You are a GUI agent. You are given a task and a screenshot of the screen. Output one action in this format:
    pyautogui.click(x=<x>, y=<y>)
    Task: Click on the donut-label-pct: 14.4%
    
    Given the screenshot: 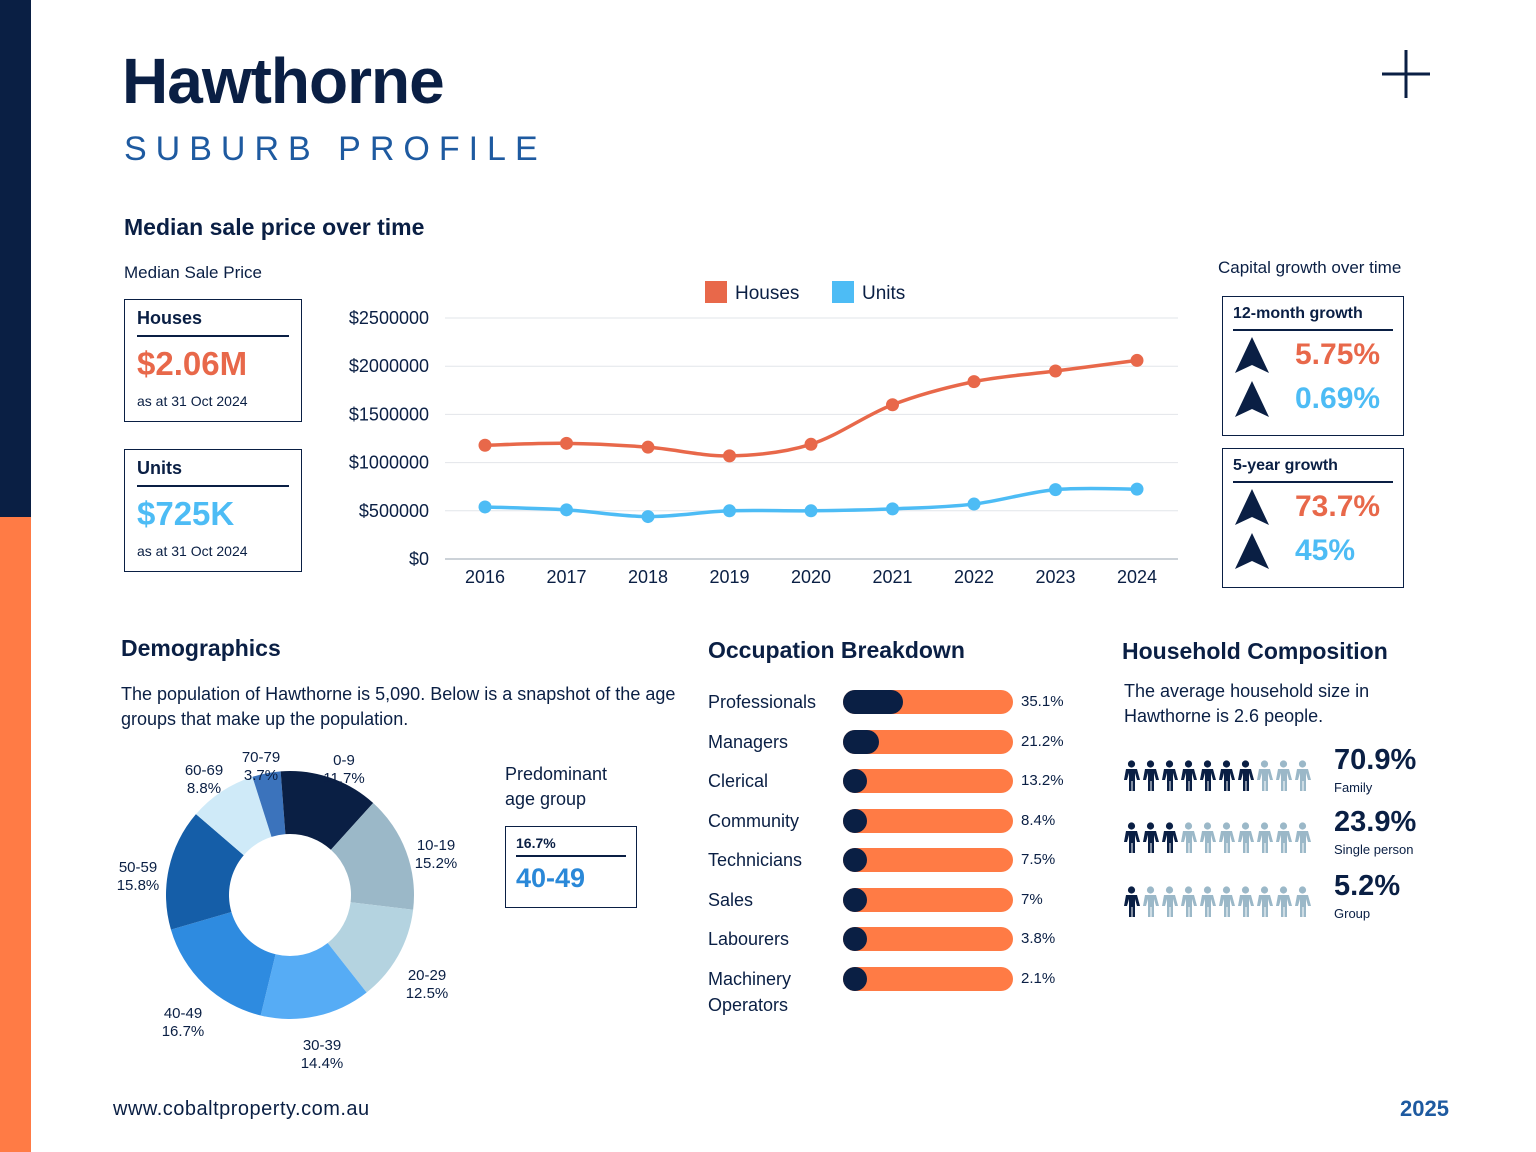 What is the action you would take?
    pyautogui.click(x=322, y=1063)
    